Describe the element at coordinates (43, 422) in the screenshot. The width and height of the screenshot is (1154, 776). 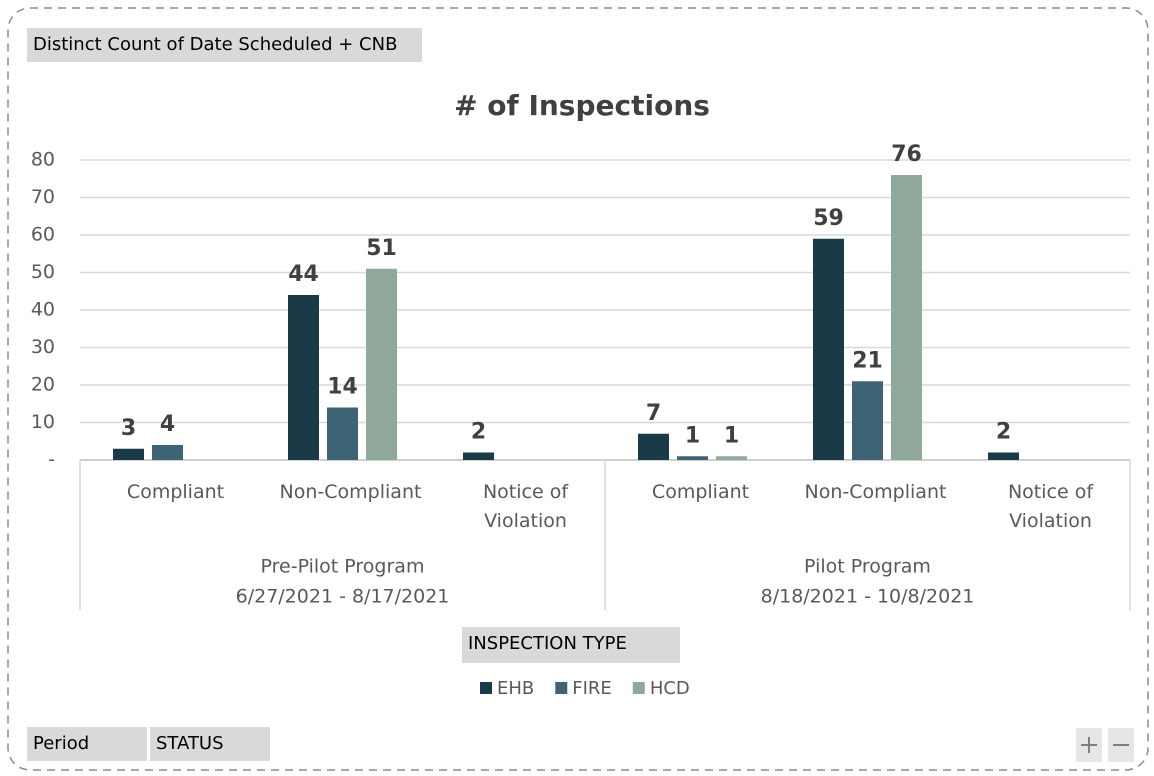
I see `y-tick-label: 10` at that location.